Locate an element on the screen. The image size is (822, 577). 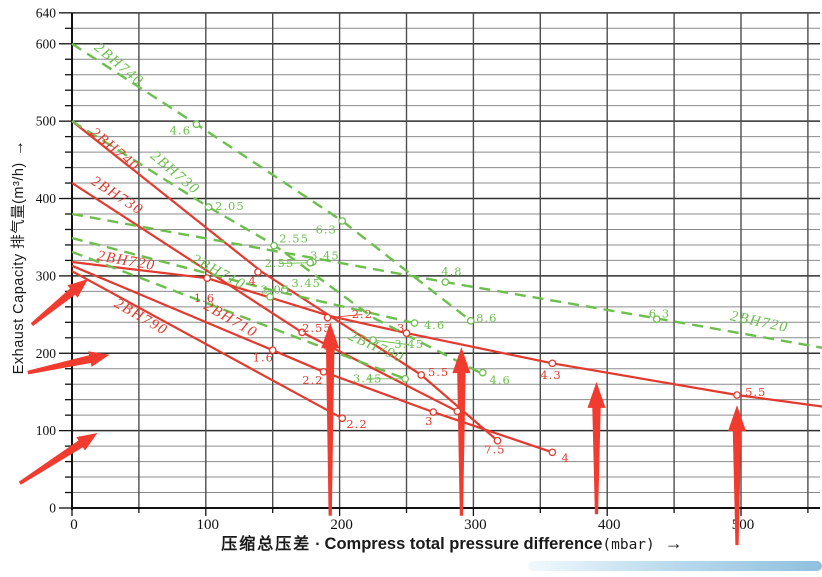
y-tick-label: 600 is located at coordinates (46, 43).